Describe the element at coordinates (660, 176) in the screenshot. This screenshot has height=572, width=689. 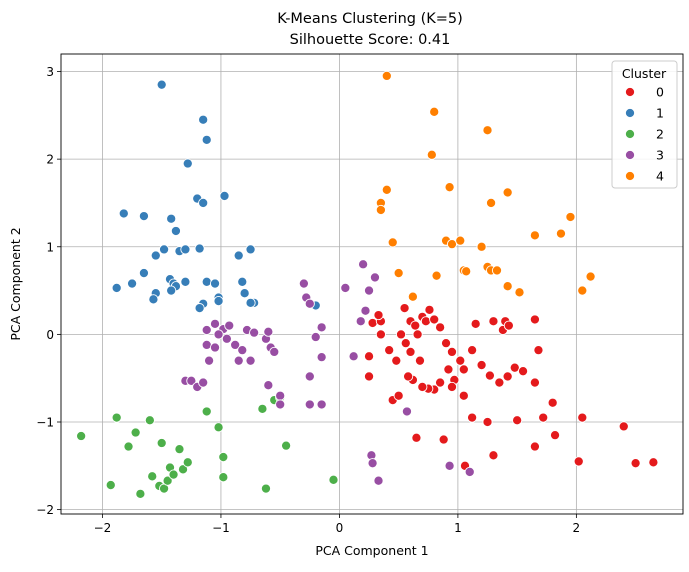
I see `legend-label-4: 4` at that location.